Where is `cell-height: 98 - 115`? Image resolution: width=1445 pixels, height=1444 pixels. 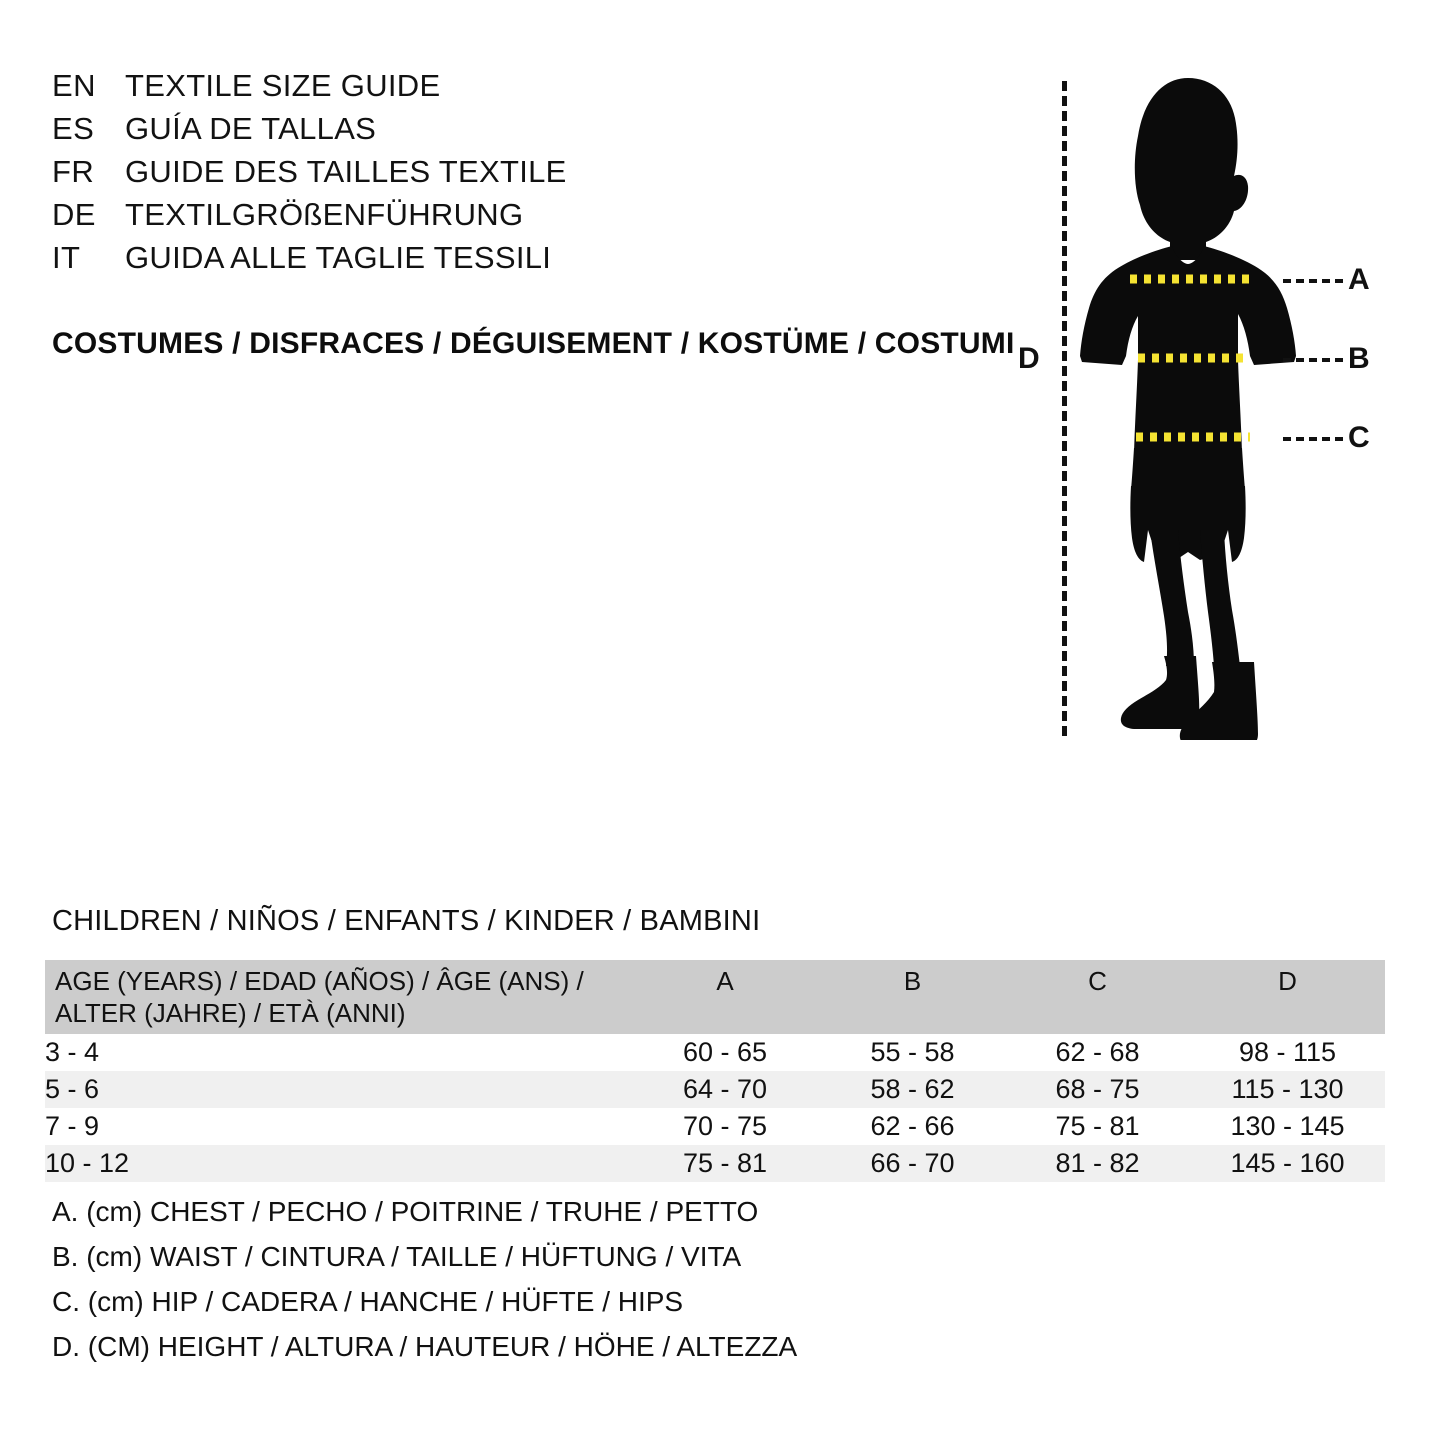 cell-height: 98 - 115 is located at coordinates (1287, 1052).